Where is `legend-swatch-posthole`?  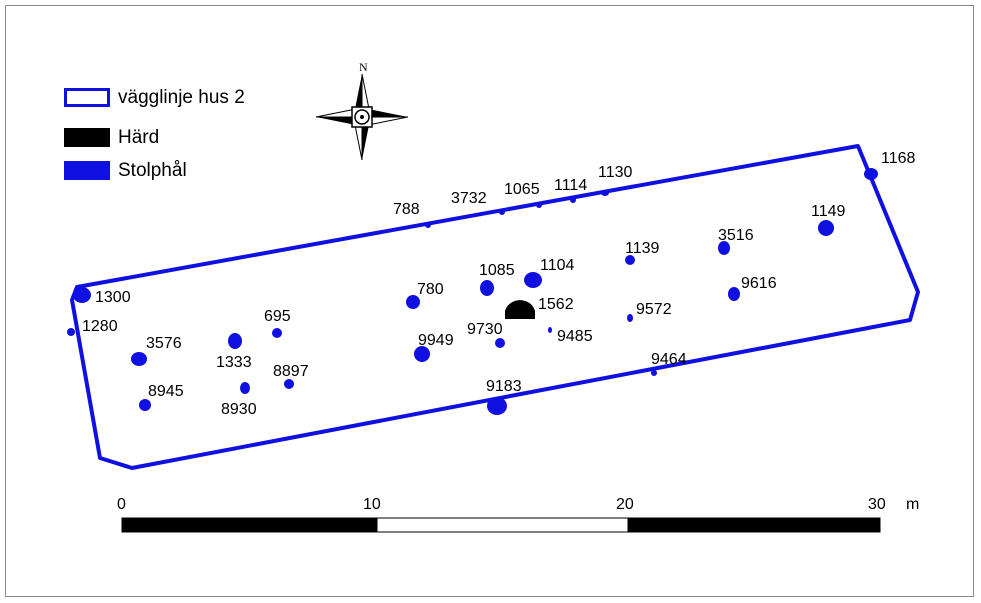 legend-swatch-posthole is located at coordinates (87, 170).